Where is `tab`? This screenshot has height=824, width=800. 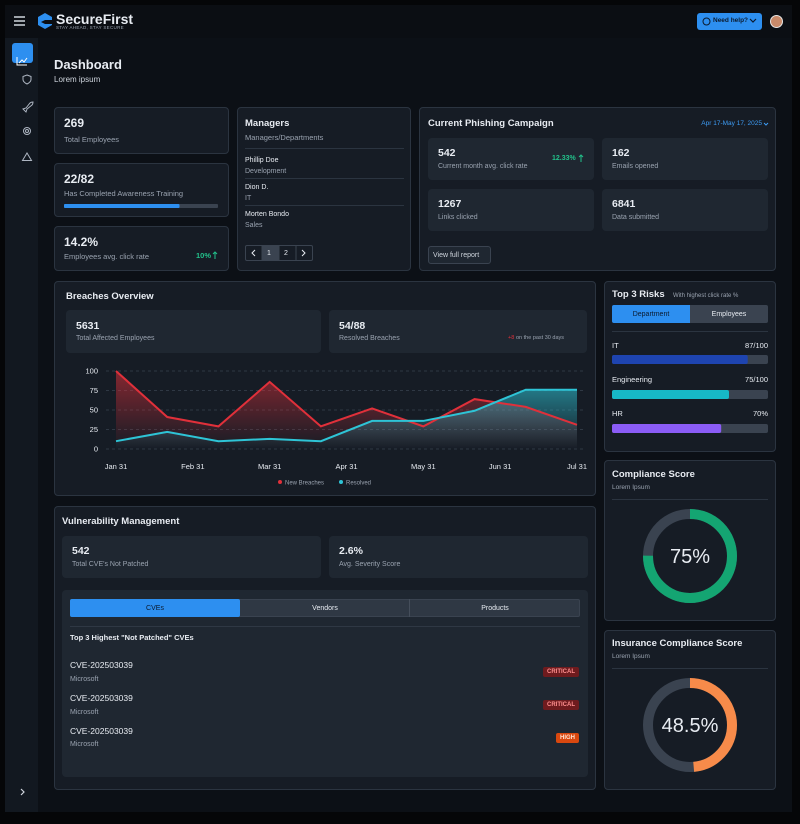 tab is located at coordinates (729, 314).